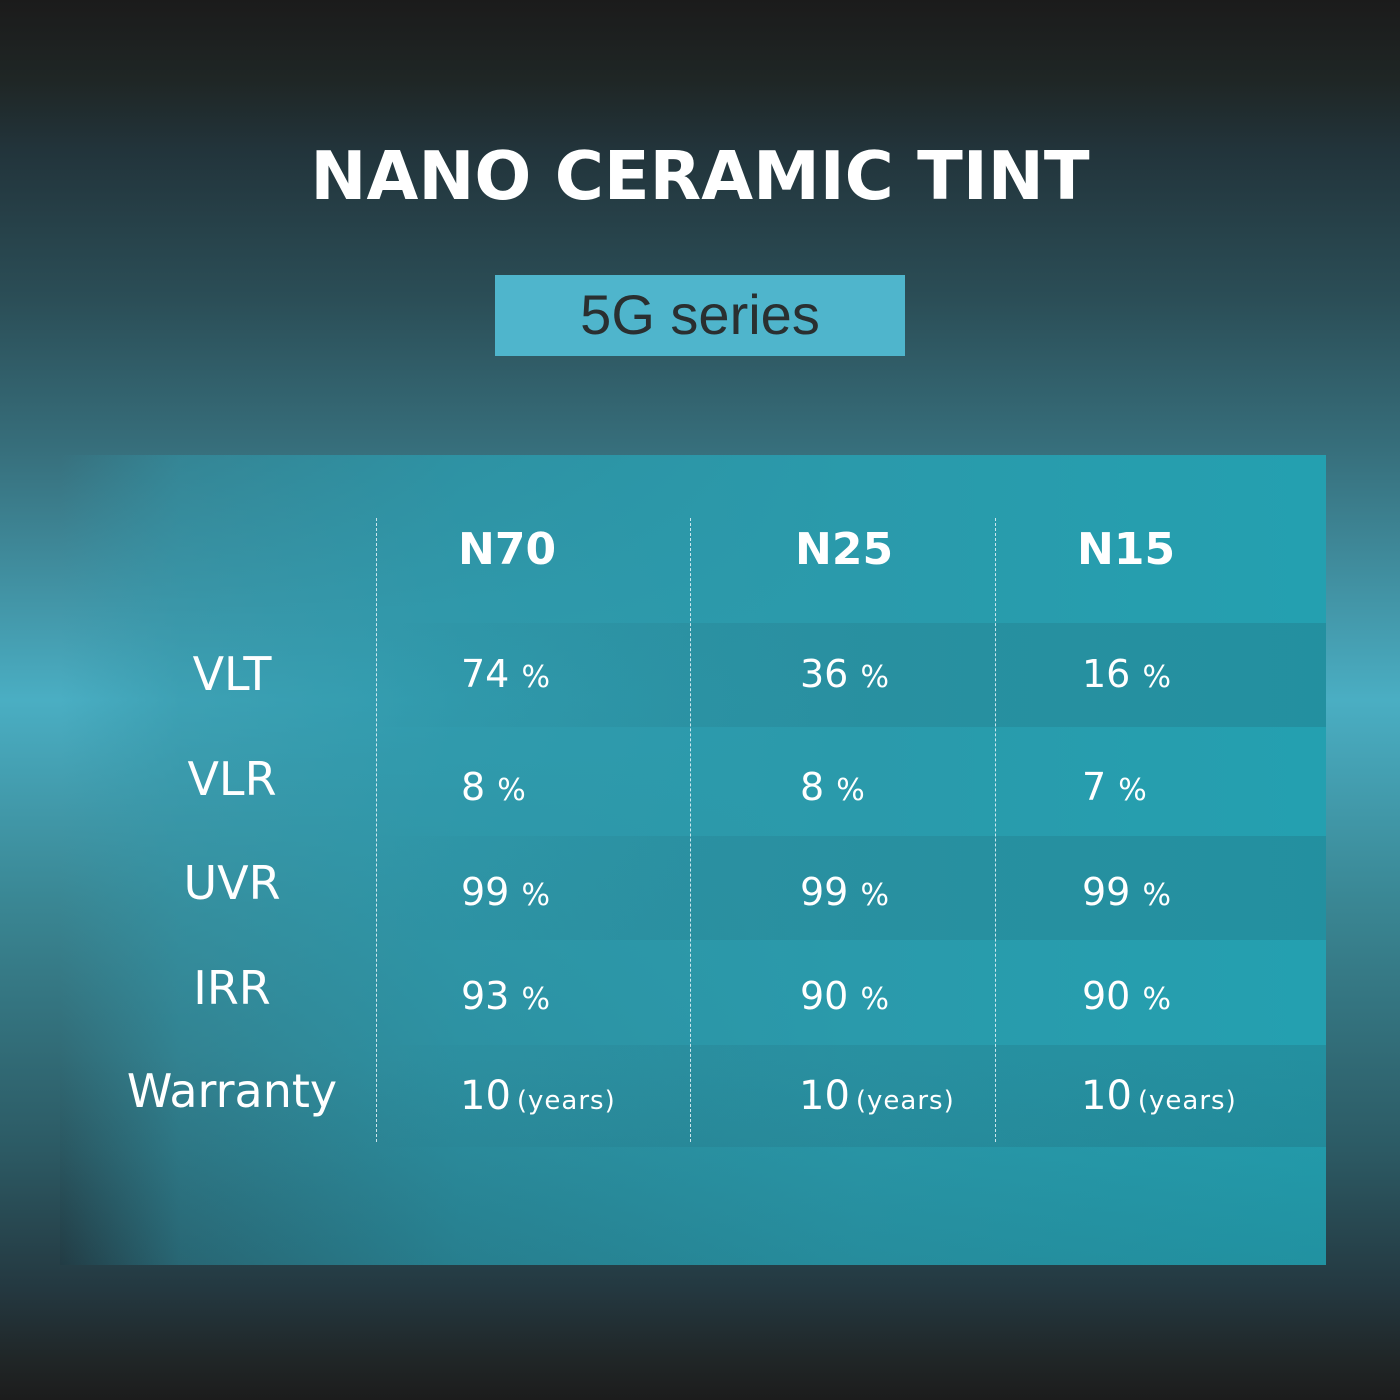 Image resolution: width=1400 pixels, height=1400 pixels. What do you see at coordinates (1106, 674) in the screenshot?
I see `cell-value: 16` at bounding box center [1106, 674].